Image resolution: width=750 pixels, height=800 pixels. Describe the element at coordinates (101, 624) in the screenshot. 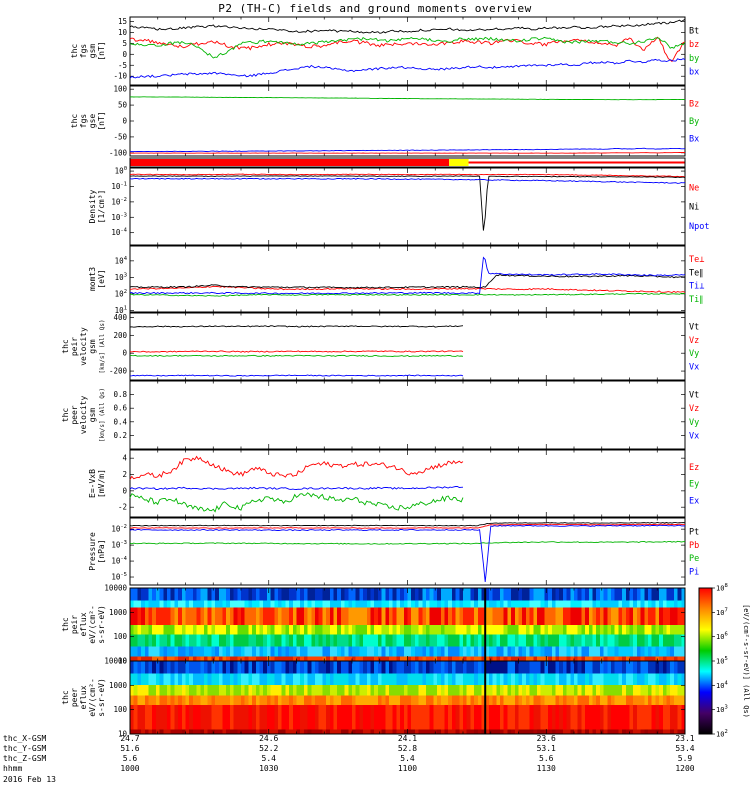

I see `panel-ylabel: s-sr-eV)` at that location.